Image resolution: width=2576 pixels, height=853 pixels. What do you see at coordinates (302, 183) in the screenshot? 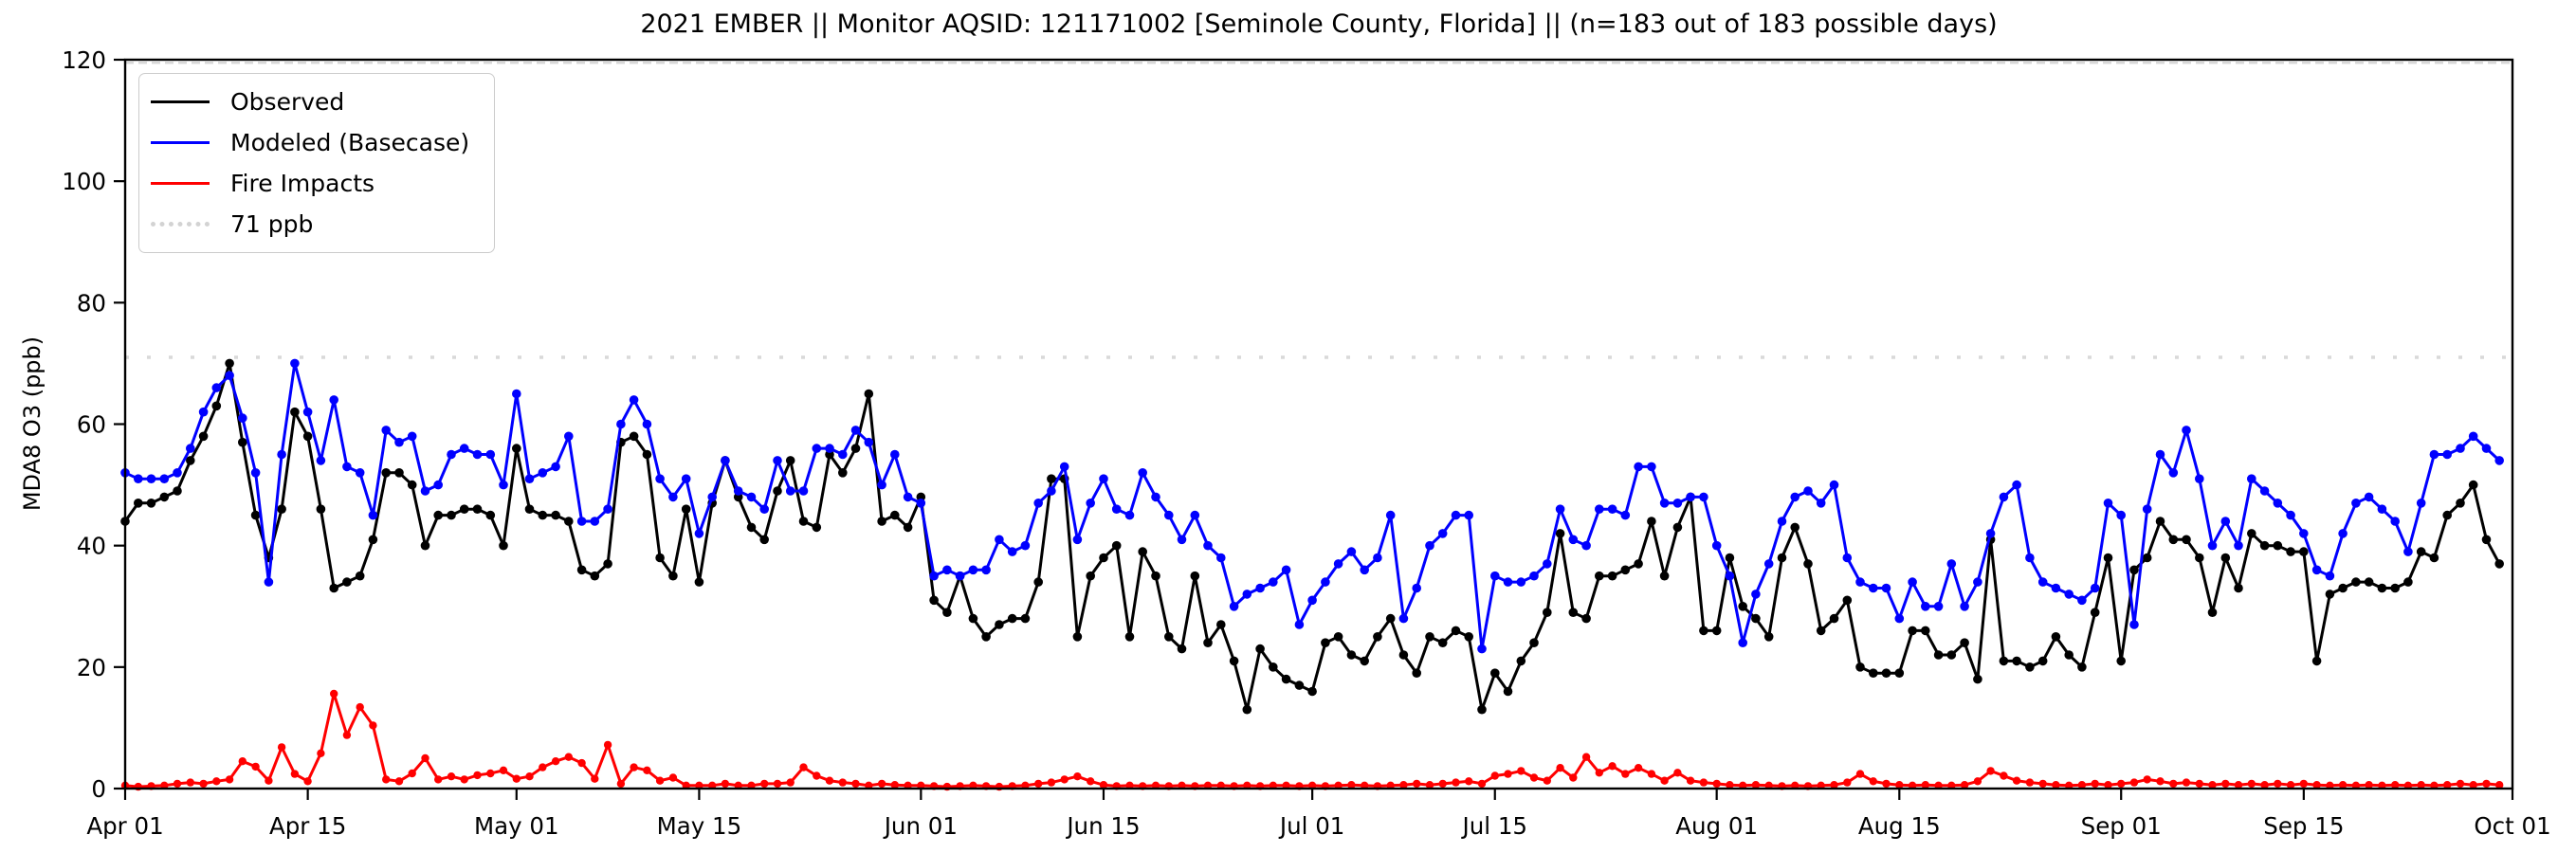
I see `legend-label: Fire Impacts` at bounding box center [302, 183].